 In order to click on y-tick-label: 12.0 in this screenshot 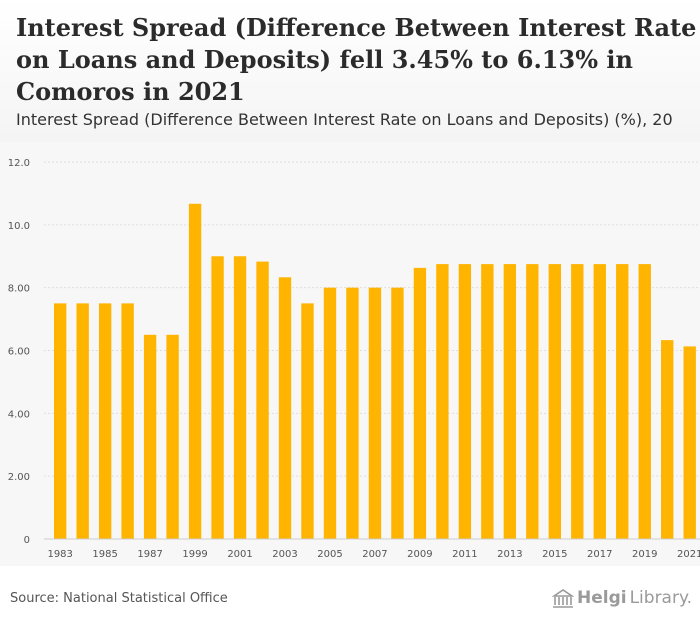, I will do `click(19, 163)`.